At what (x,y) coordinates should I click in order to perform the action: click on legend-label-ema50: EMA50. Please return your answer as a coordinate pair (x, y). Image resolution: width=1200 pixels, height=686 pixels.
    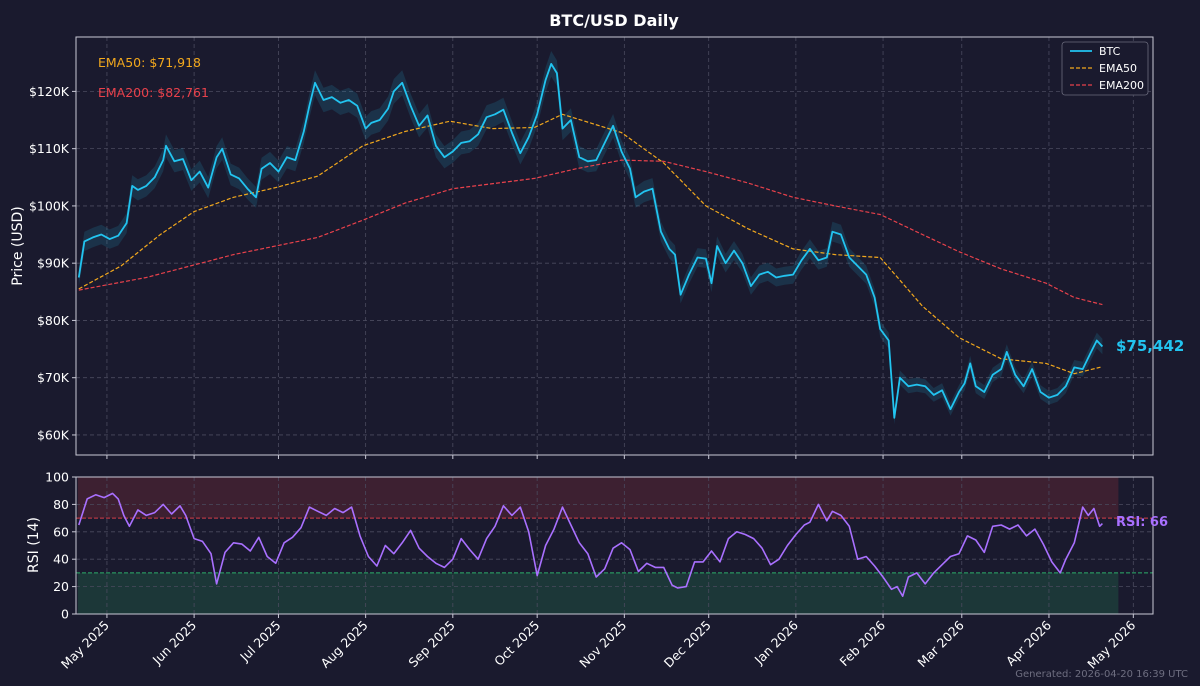
    Looking at the image, I should click on (1118, 68).